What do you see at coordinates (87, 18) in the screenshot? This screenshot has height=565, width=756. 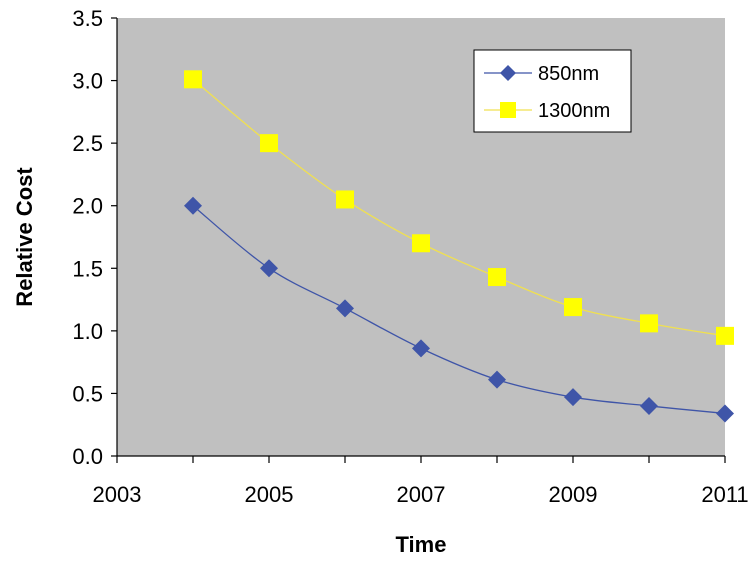 I see `y-tick-label: 3.5` at bounding box center [87, 18].